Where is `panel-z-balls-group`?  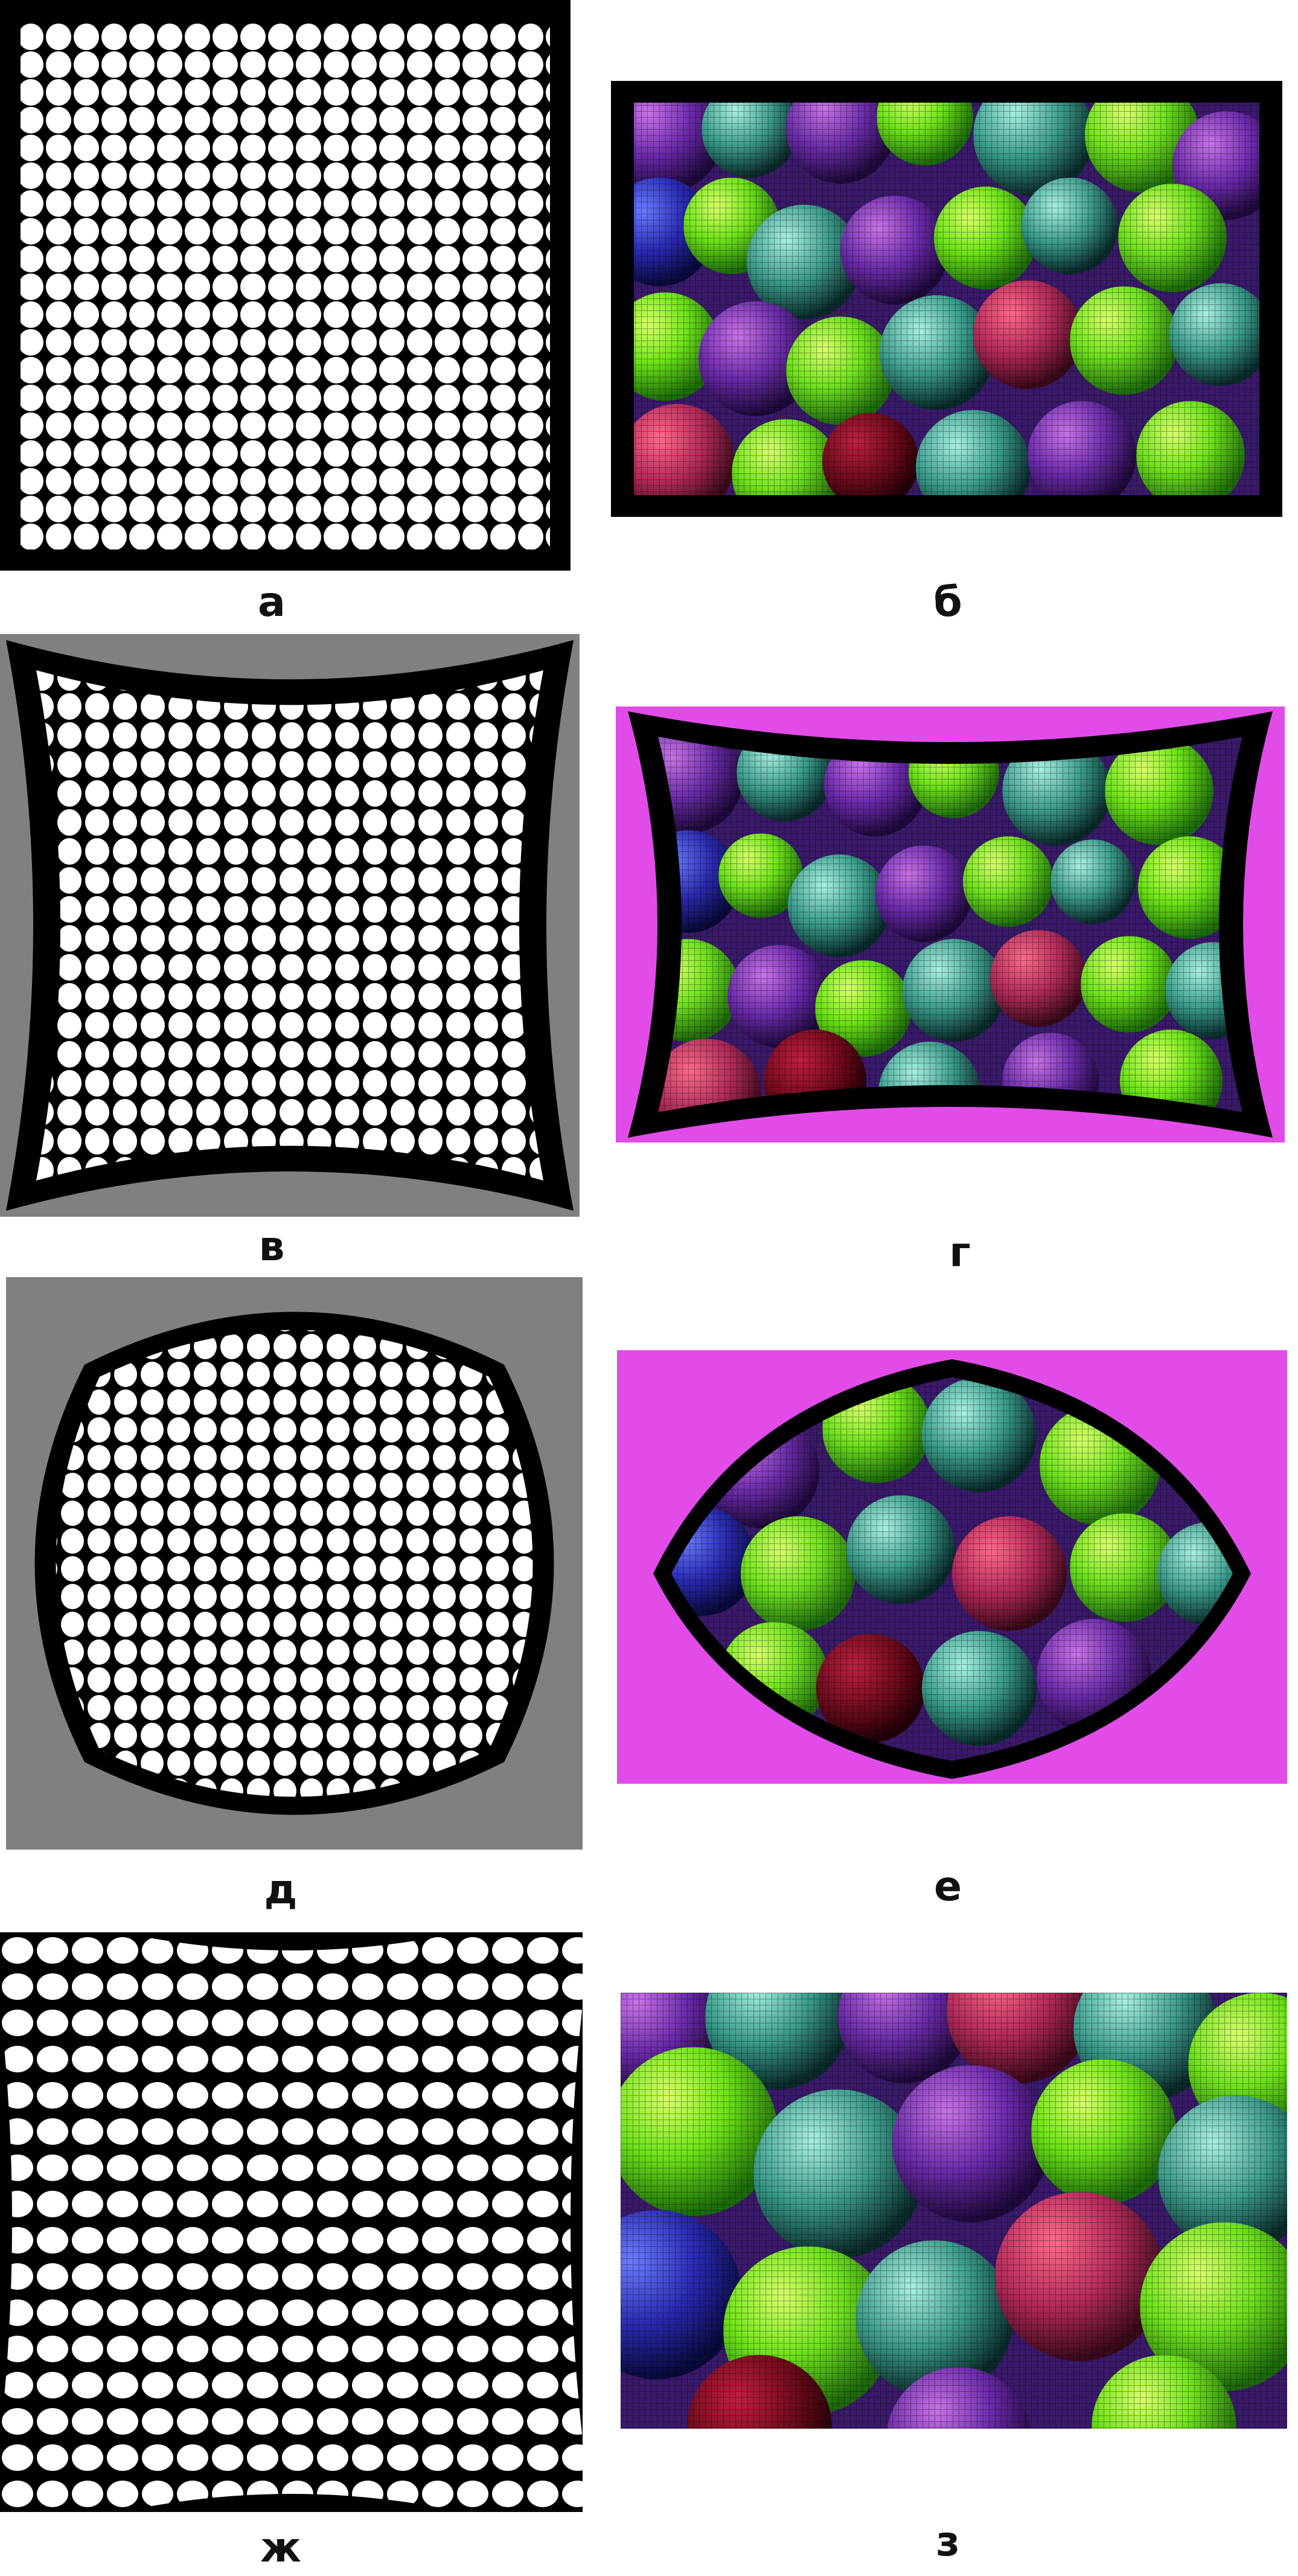
panel-z-balls-group is located at coordinates (954, 2211).